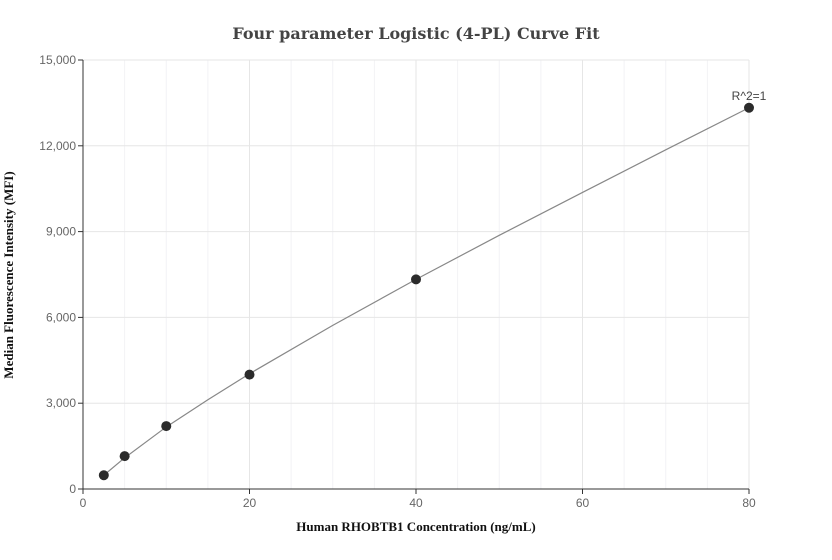 This screenshot has height=560, width=832. Describe the element at coordinates (749, 503) in the screenshot. I see `x-tick-label: 80` at that location.